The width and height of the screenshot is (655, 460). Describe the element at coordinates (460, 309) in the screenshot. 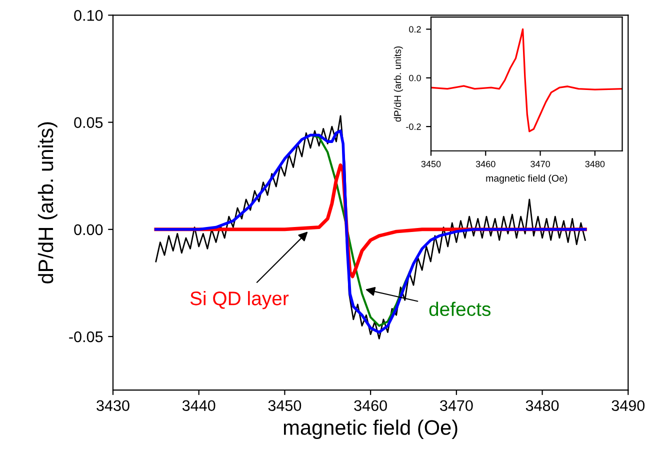

I see `annotation: defects` at that location.